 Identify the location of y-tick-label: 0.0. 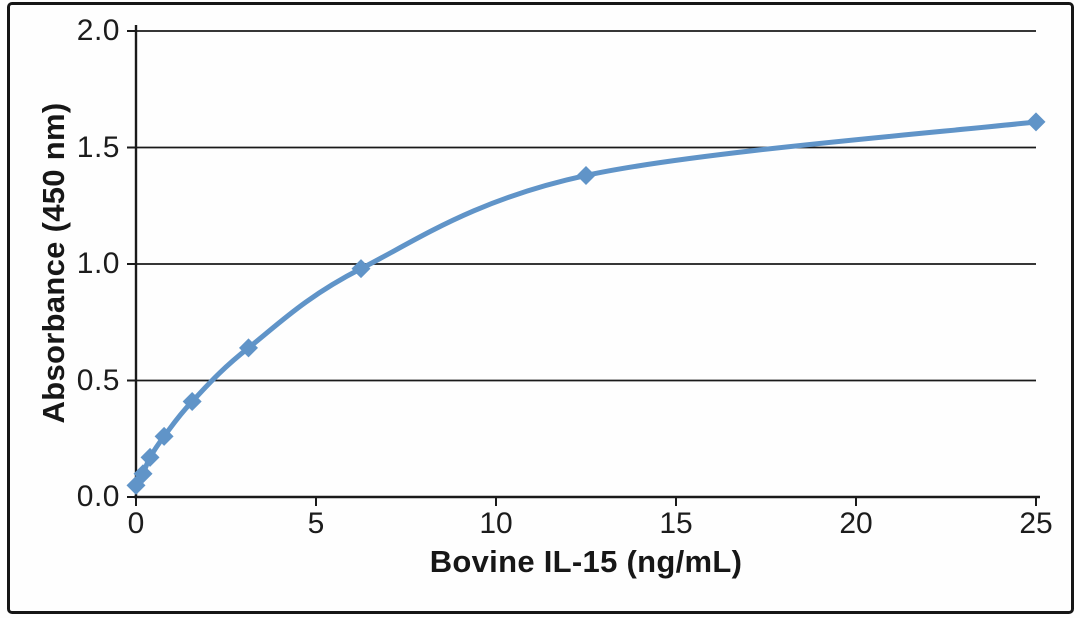
(98, 496).